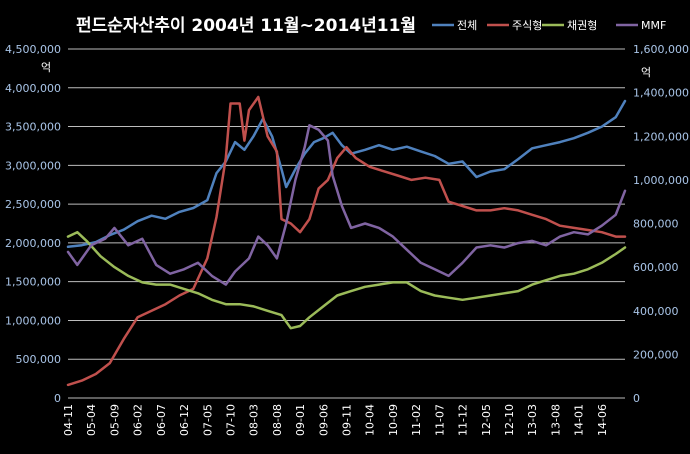 This screenshot has height=454, width=690. What do you see at coordinates (393, 420) in the screenshot?
I see `x-tick-label: 10-09` at bounding box center [393, 420].